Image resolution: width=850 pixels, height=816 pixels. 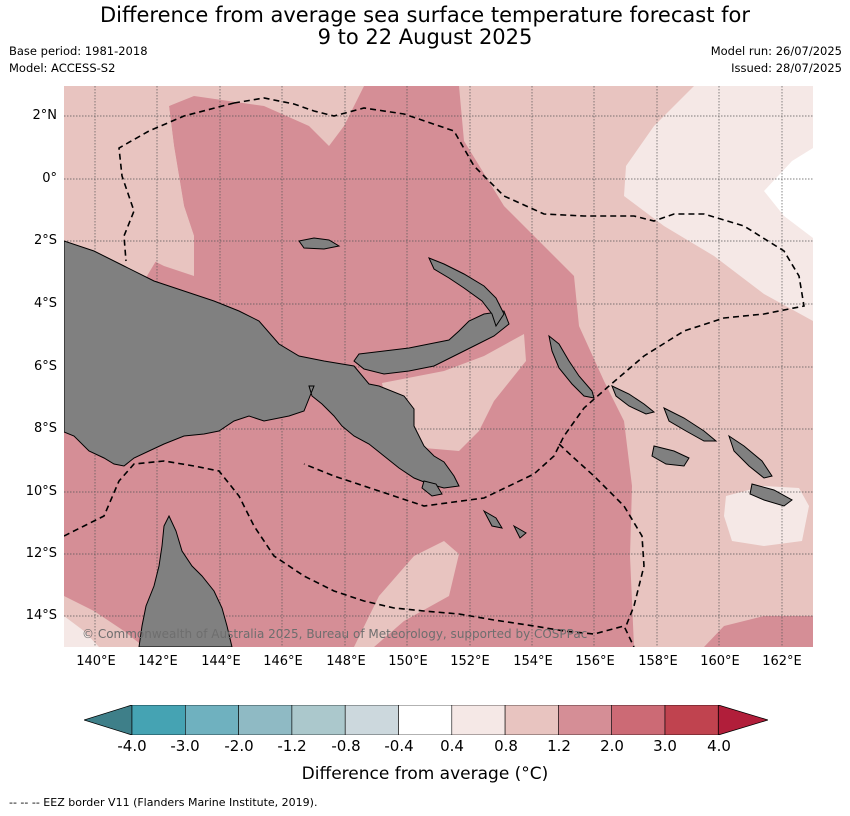 What do you see at coordinates (108, 720) in the screenshot?
I see `colorbar-under-triangle` at bounding box center [108, 720].